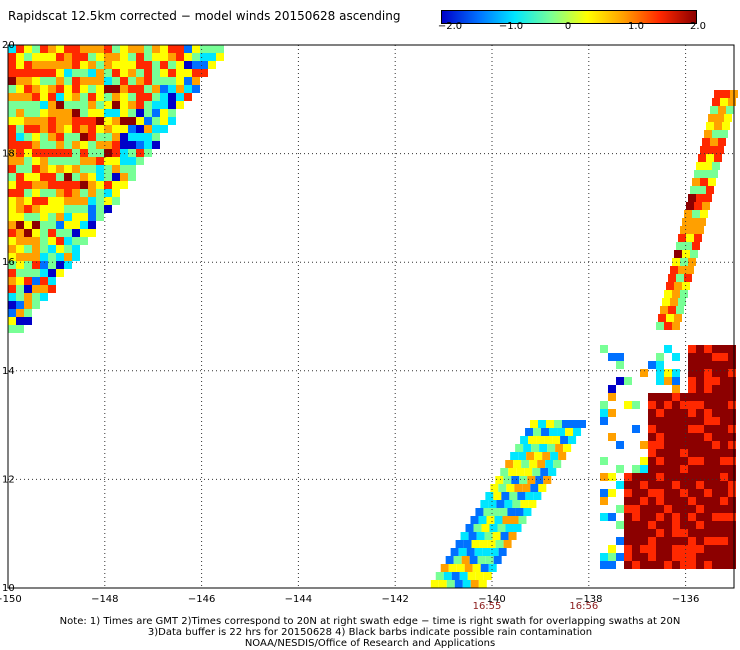 This screenshot has height=650, width=740. Describe the element at coordinates (568, 26) in the screenshot. I see `colorbar-tick-label: 0` at that location.